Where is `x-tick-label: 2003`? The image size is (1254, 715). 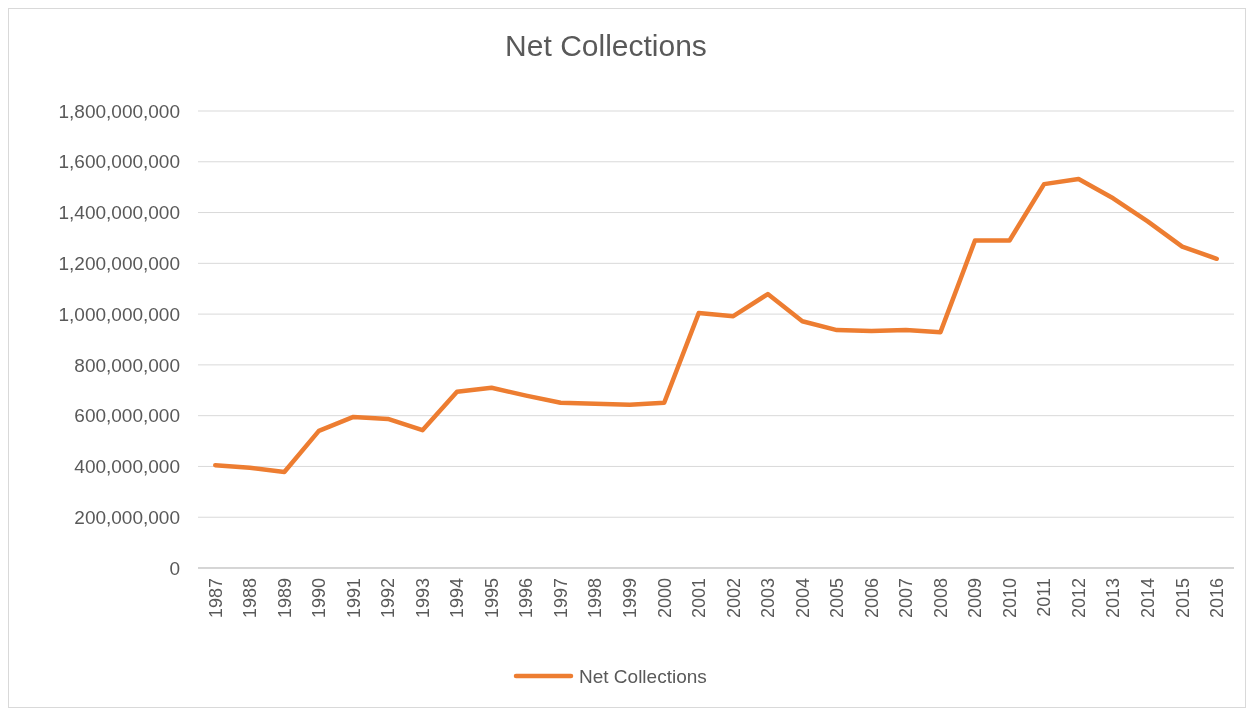 x-tick-label: 2003 is located at coordinates (768, 598).